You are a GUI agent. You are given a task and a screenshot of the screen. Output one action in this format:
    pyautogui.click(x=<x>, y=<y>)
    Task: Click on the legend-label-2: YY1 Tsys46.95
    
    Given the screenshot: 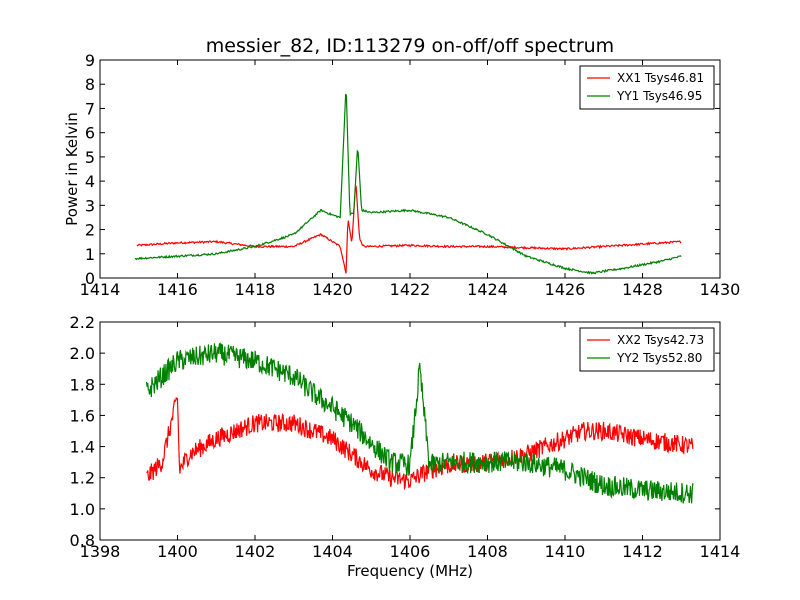 What is the action you would take?
    pyautogui.click(x=659, y=96)
    